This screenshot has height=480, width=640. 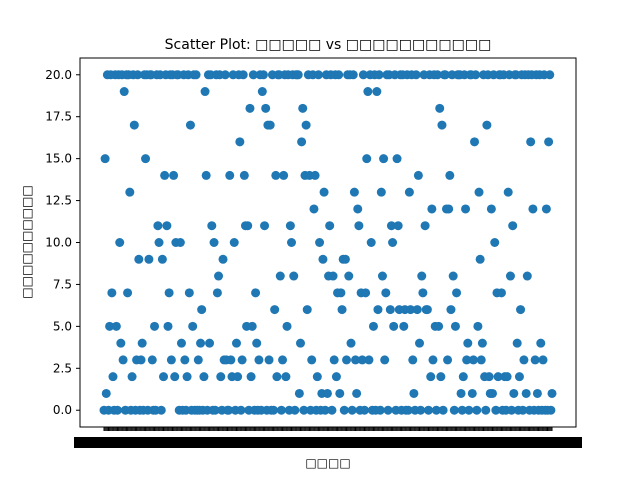 I want to click on y-tick-label: 10.0, so click(x=58, y=243).